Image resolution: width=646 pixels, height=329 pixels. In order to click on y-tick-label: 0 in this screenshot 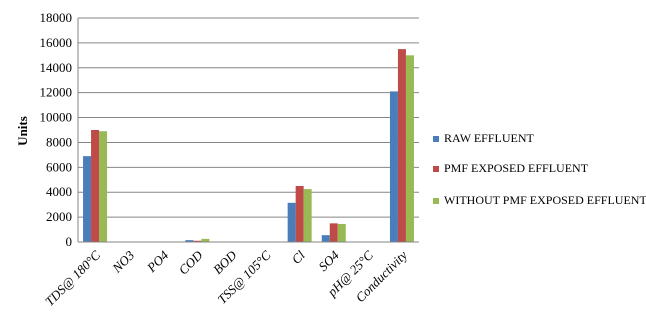, I will do `click(69, 241)`.